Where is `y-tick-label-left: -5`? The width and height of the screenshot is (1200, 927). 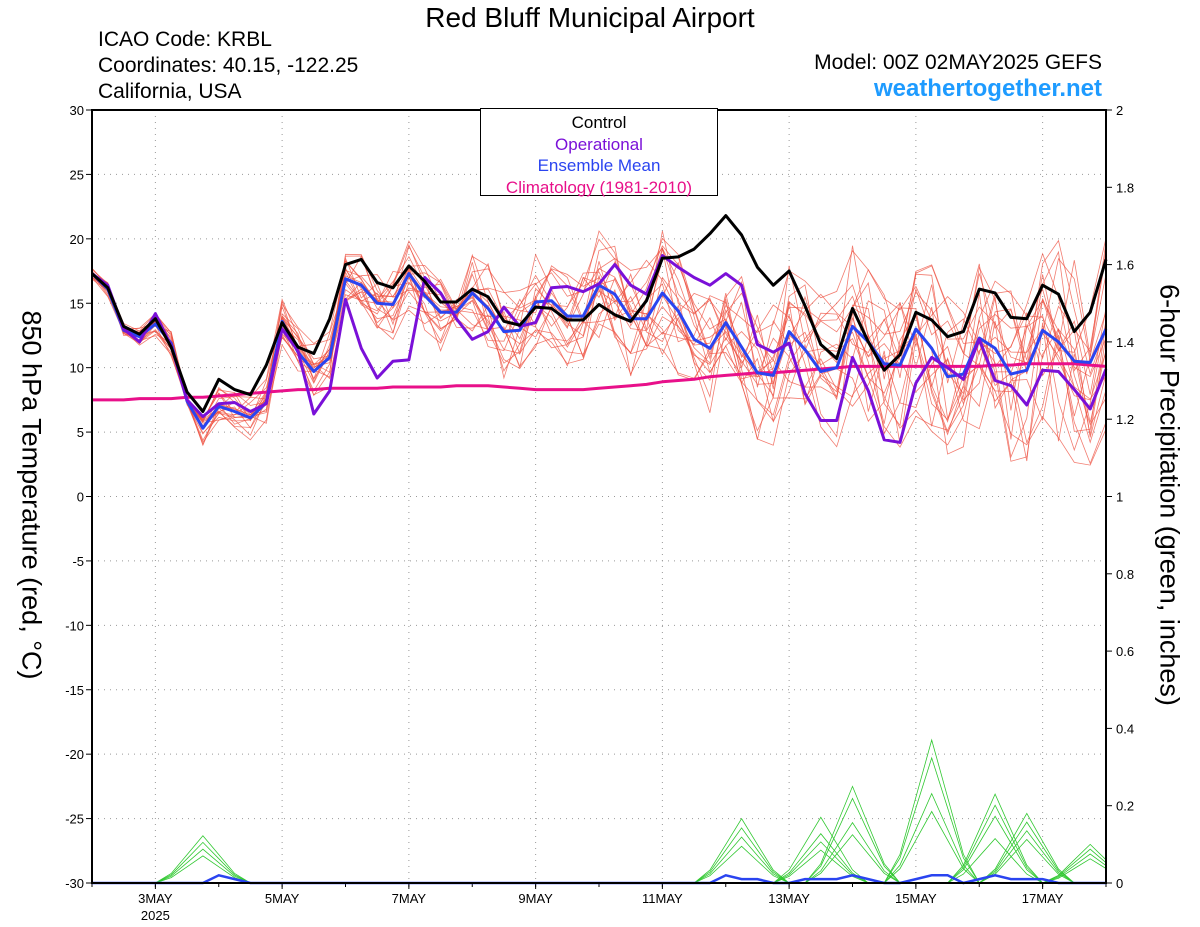 y-tick-label-left: -5 is located at coordinates (78, 561).